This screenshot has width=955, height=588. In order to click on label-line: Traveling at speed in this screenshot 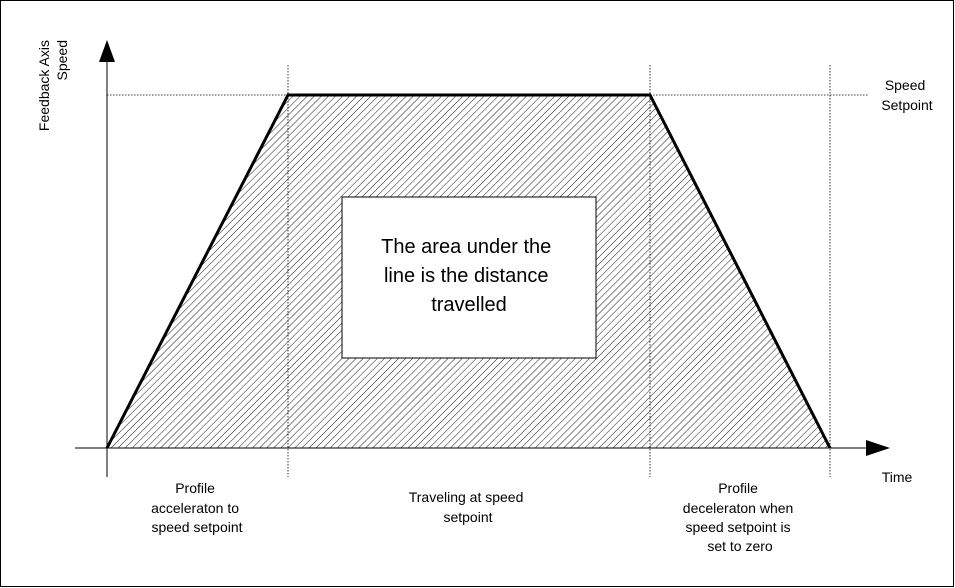, I will do `click(466, 497)`.